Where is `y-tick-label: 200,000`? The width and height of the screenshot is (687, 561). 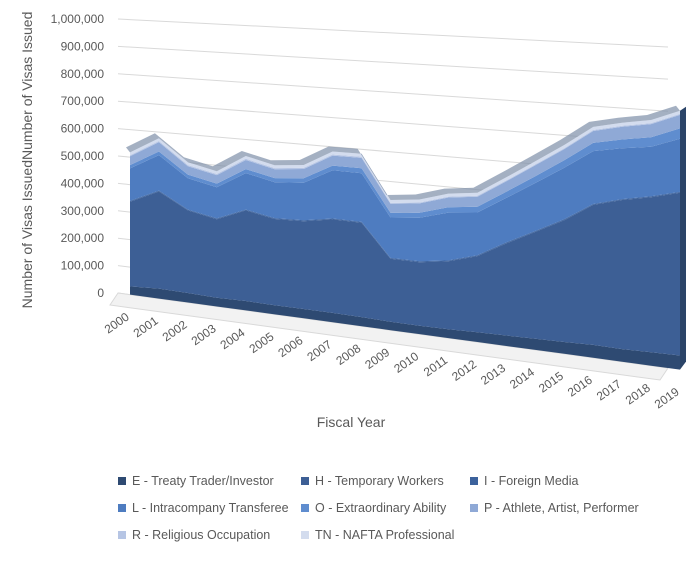
y-tick-label: 200,000 is located at coordinates (83, 238).